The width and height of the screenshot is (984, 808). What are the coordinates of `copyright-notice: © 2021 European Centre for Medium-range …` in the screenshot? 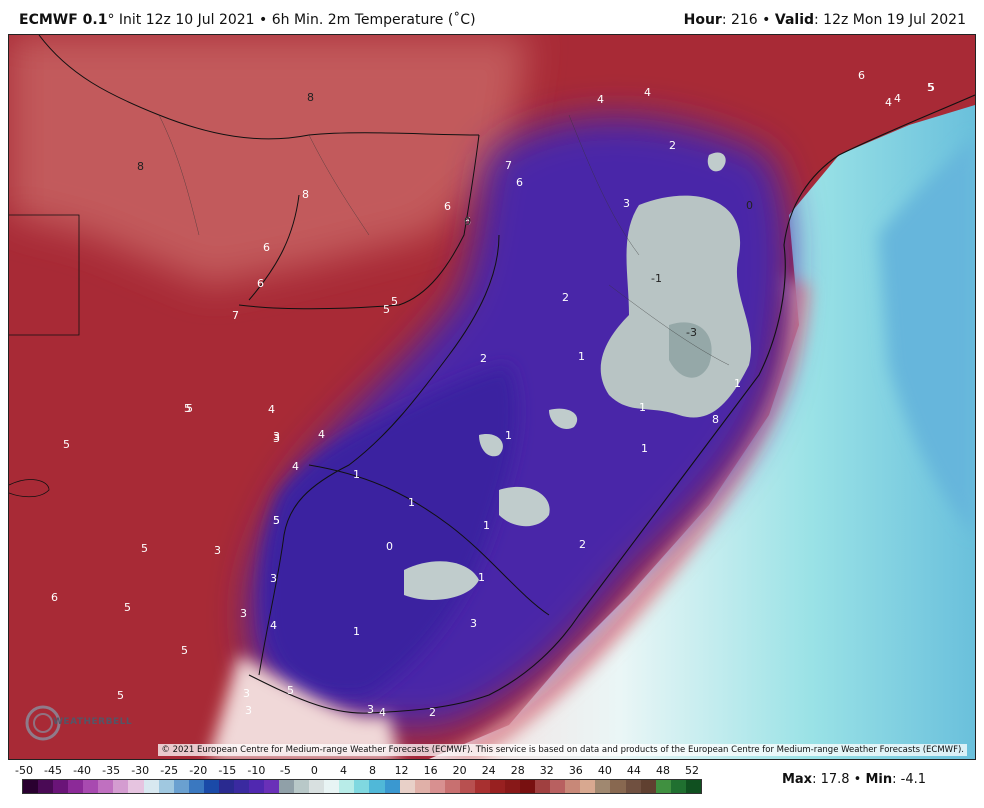 It's located at (562, 750).